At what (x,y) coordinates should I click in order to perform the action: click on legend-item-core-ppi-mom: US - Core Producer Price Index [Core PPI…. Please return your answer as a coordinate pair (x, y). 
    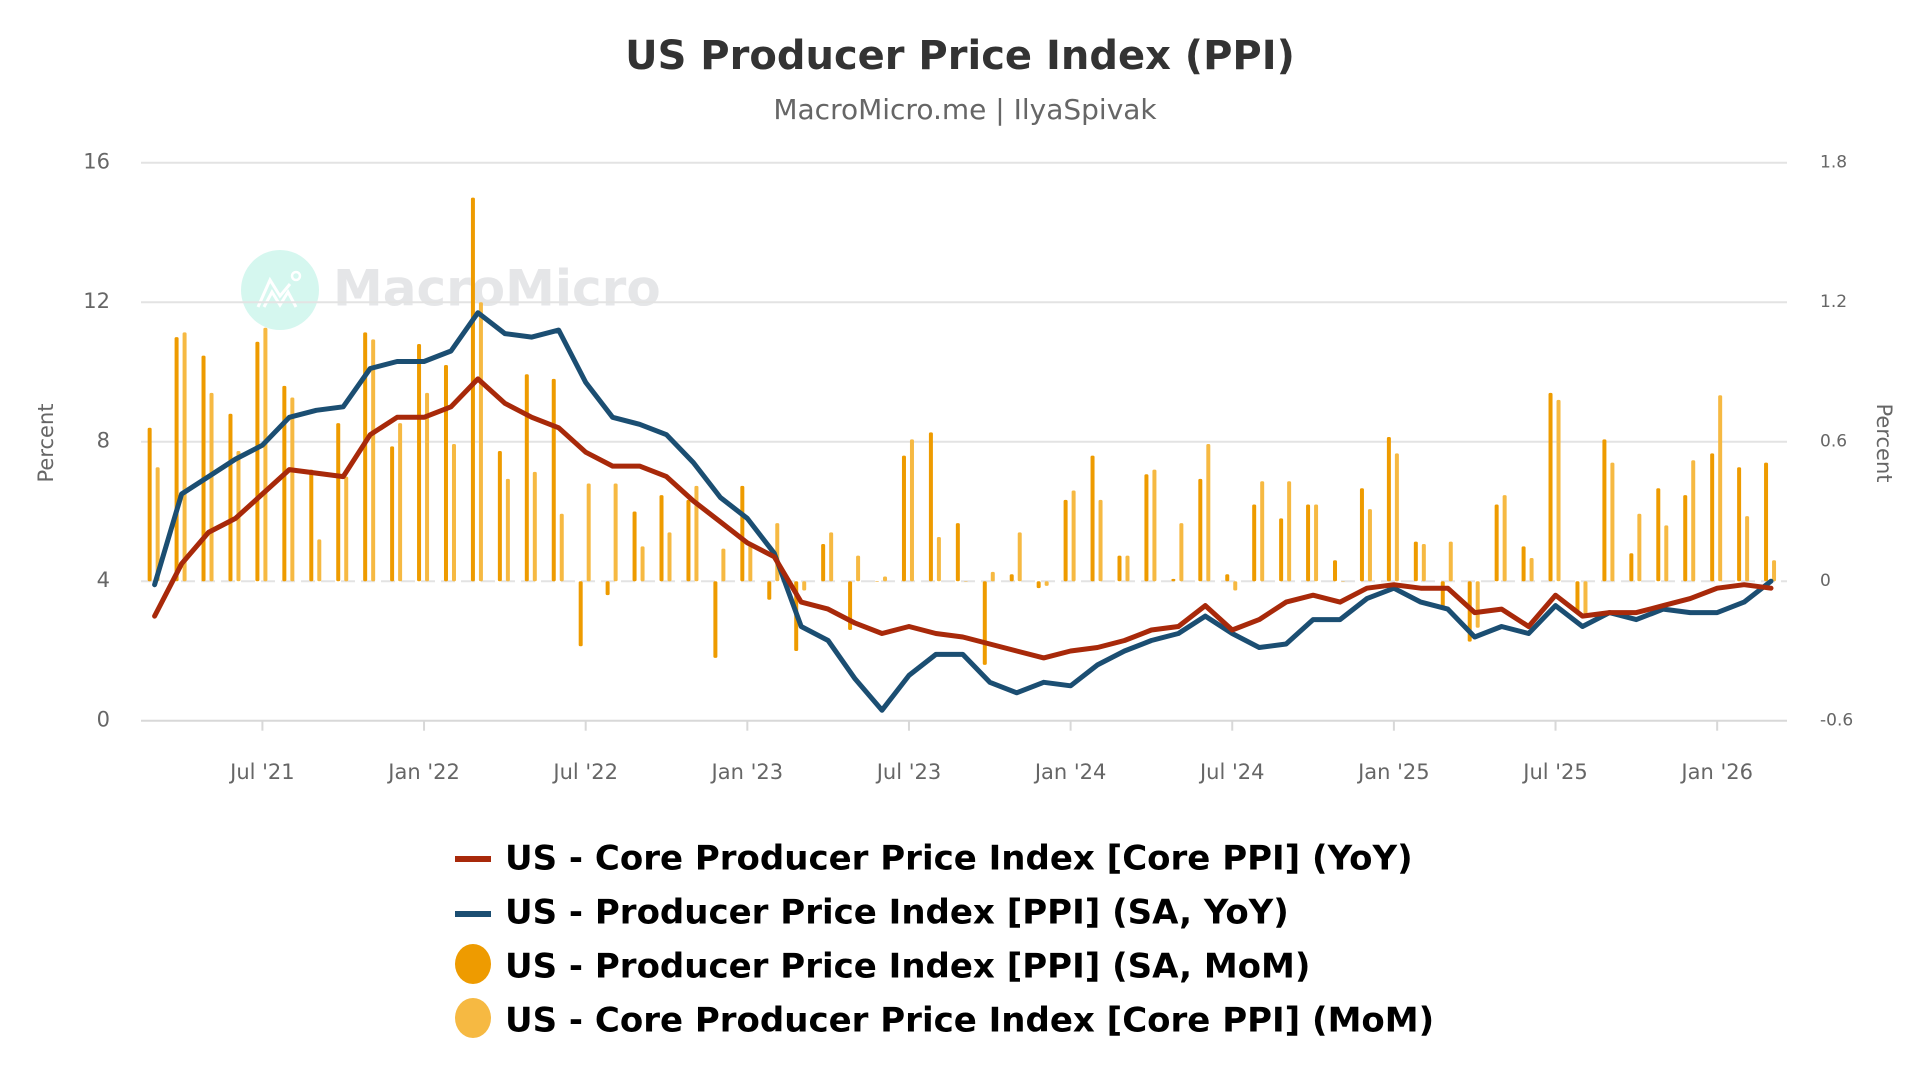
    Looking at the image, I should click on (944, 1019).